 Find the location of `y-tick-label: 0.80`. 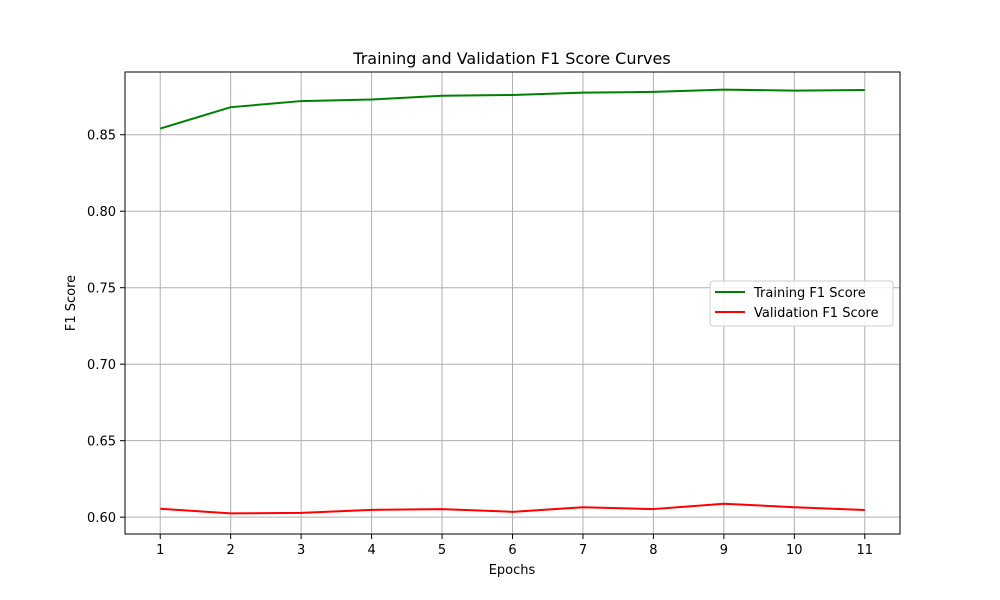

y-tick-label: 0.80 is located at coordinates (101, 212).